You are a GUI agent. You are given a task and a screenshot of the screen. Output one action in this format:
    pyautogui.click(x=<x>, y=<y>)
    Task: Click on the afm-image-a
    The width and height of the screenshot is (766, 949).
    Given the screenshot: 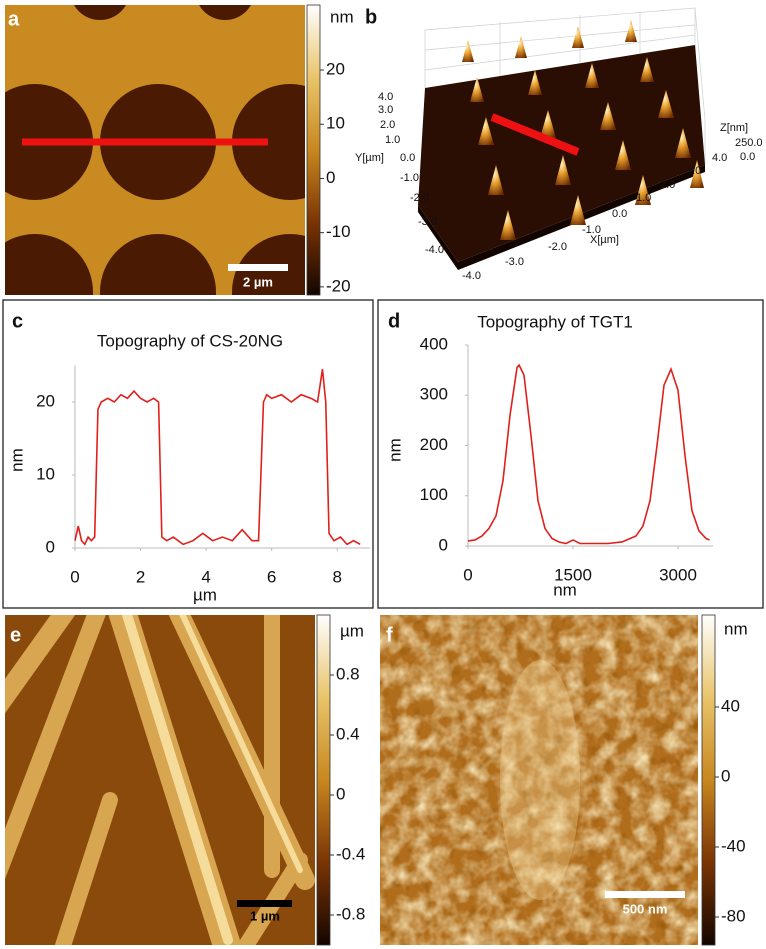 What is the action you would take?
    pyautogui.click(x=155, y=150)
    